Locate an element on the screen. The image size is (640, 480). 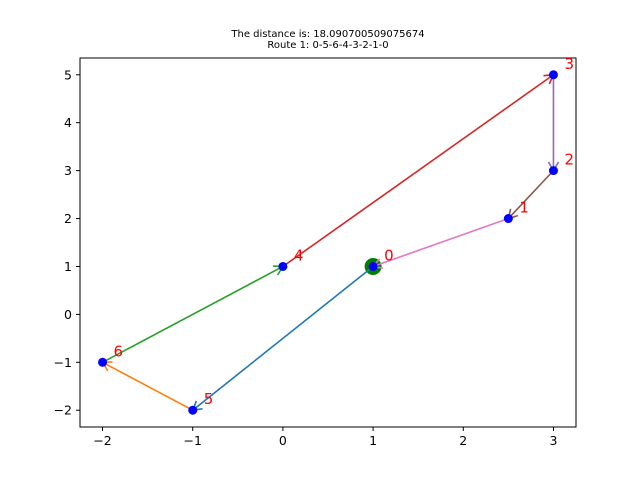
x-tick-label: 3 is located at coordinates (553, 440).